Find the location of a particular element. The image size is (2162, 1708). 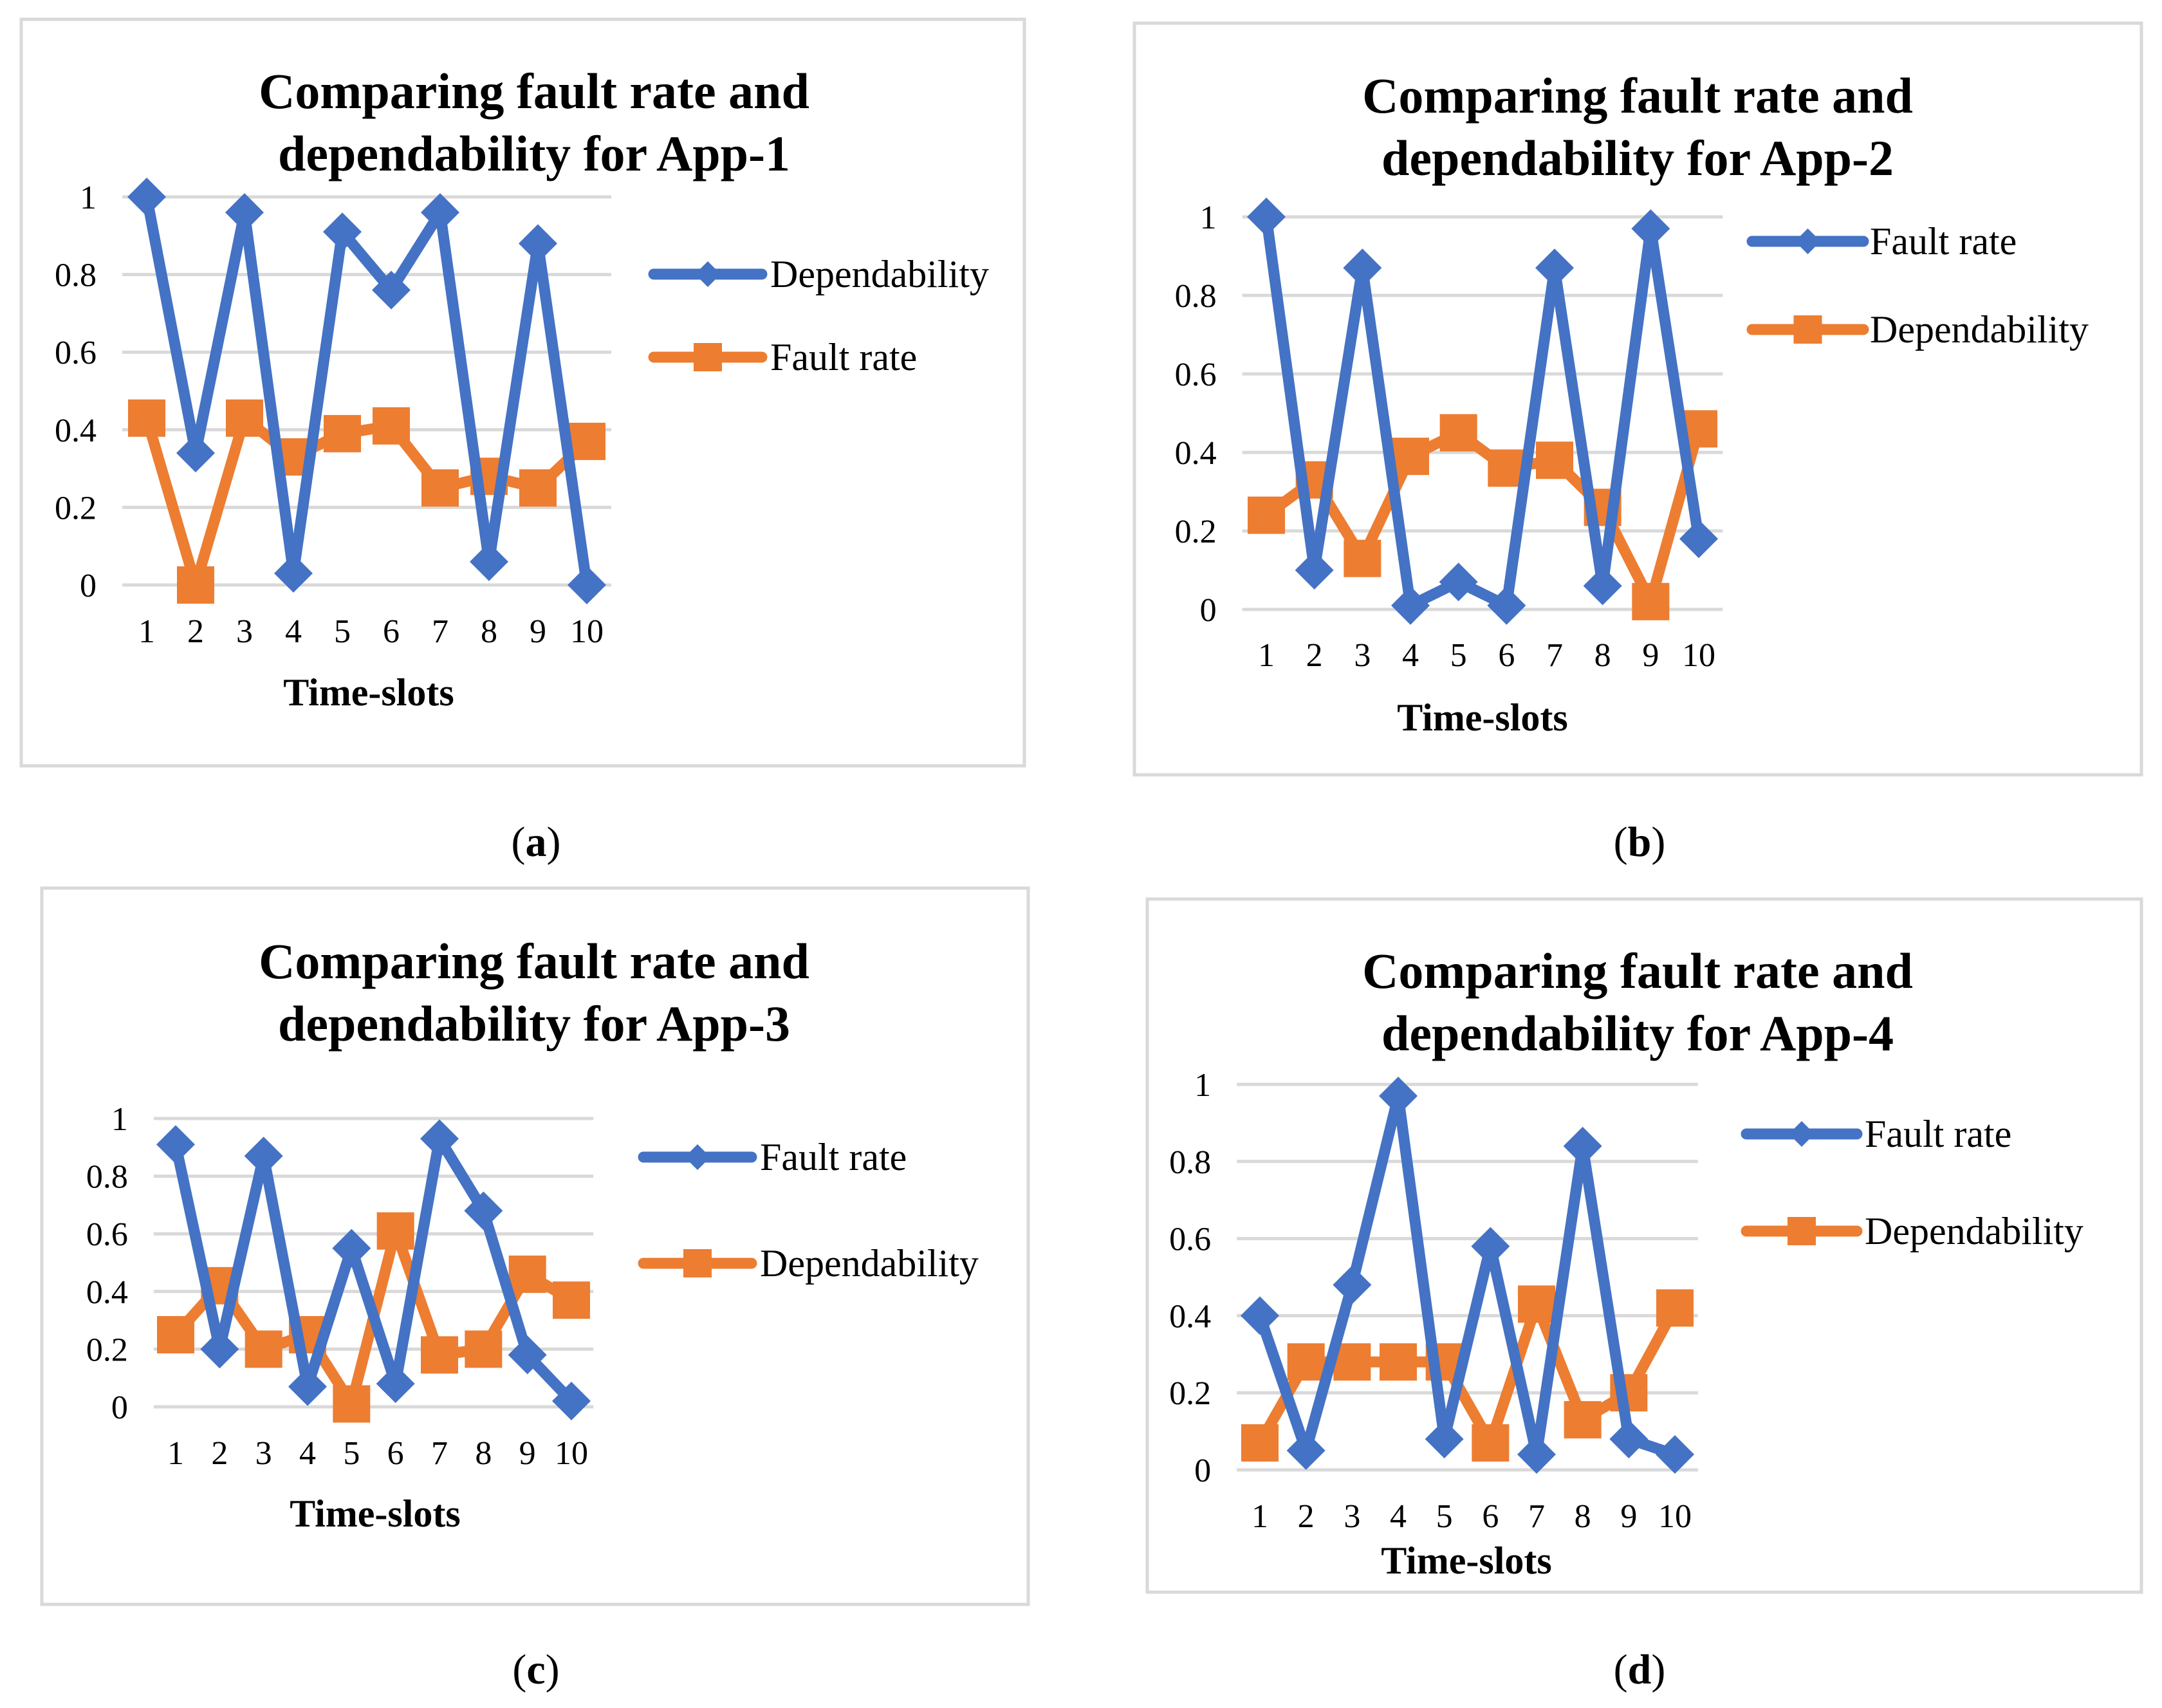

x-tick-label: 4 is located at coordinates (307, 1453).